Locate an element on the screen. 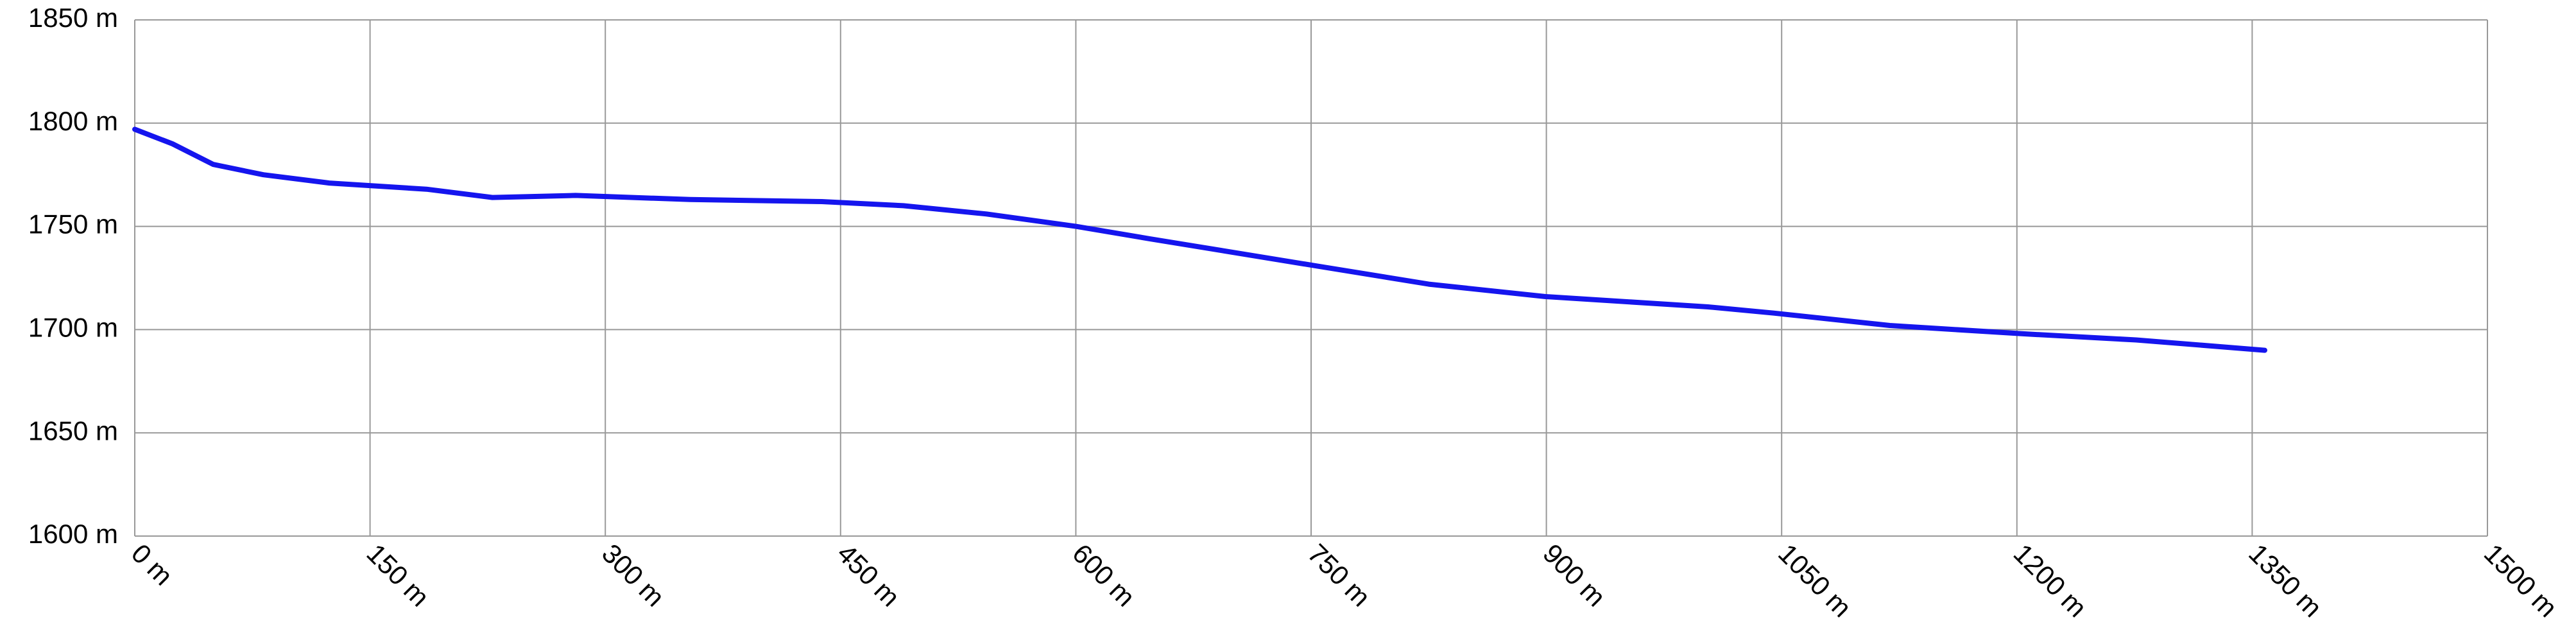 Image resolution: width=2576 pixels, height=642 pixels. x-tick-label: 1500 m is located at coordinates (2520, 580).